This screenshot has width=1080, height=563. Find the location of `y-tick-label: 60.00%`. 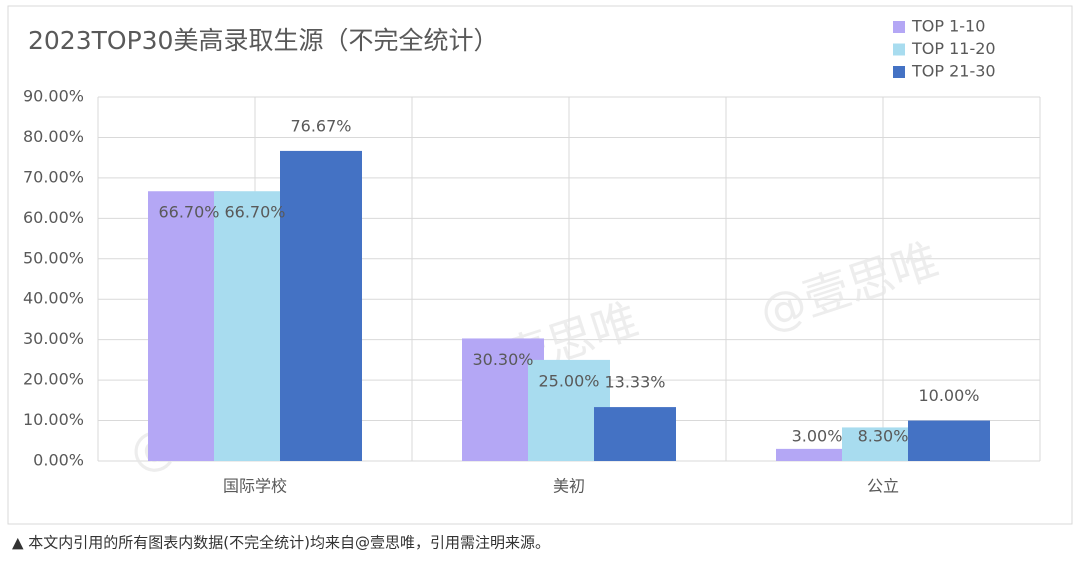

y-tick-label: 60.00% is located at coordinates (53, 217).